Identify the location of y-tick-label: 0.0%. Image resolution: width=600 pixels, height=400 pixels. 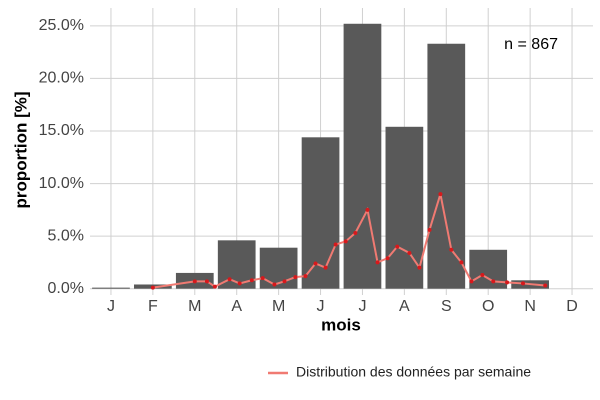
(66, 288).